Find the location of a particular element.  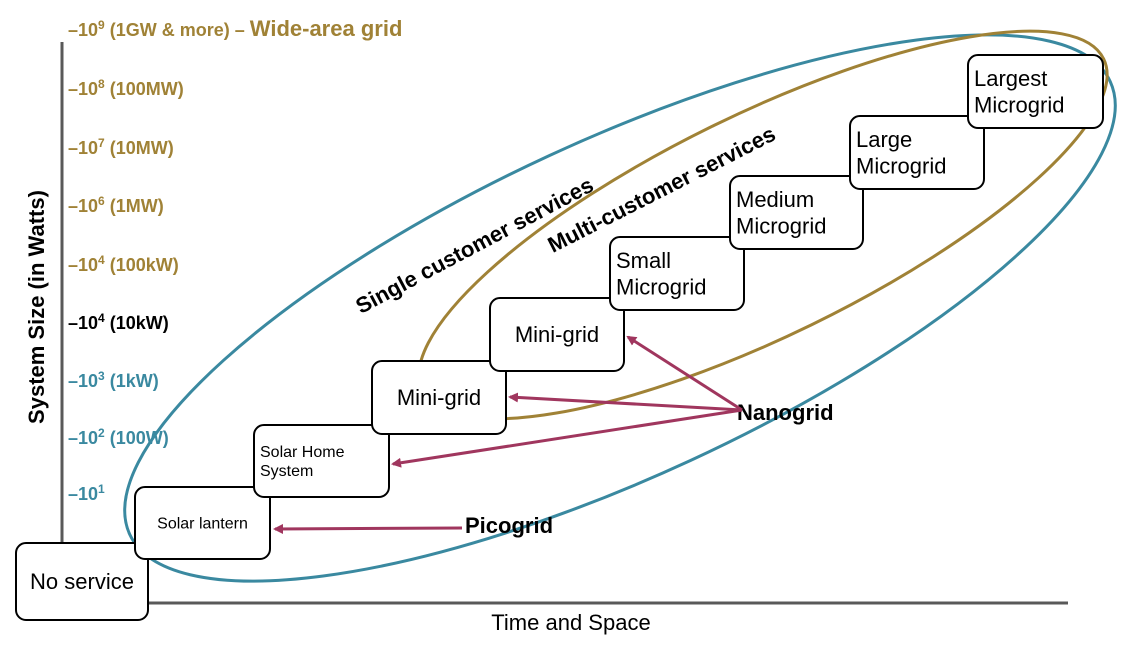

y-tick-label: –106 (1MW) is located at coordinates (116, 205).